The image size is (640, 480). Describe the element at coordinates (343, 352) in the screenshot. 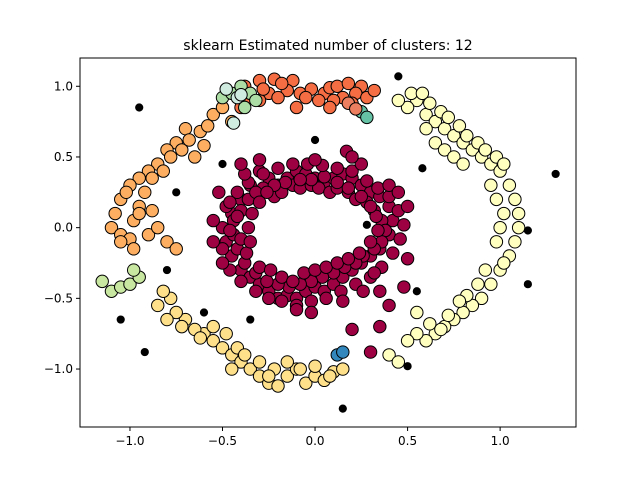

I see `cluster-7-point` at that location.